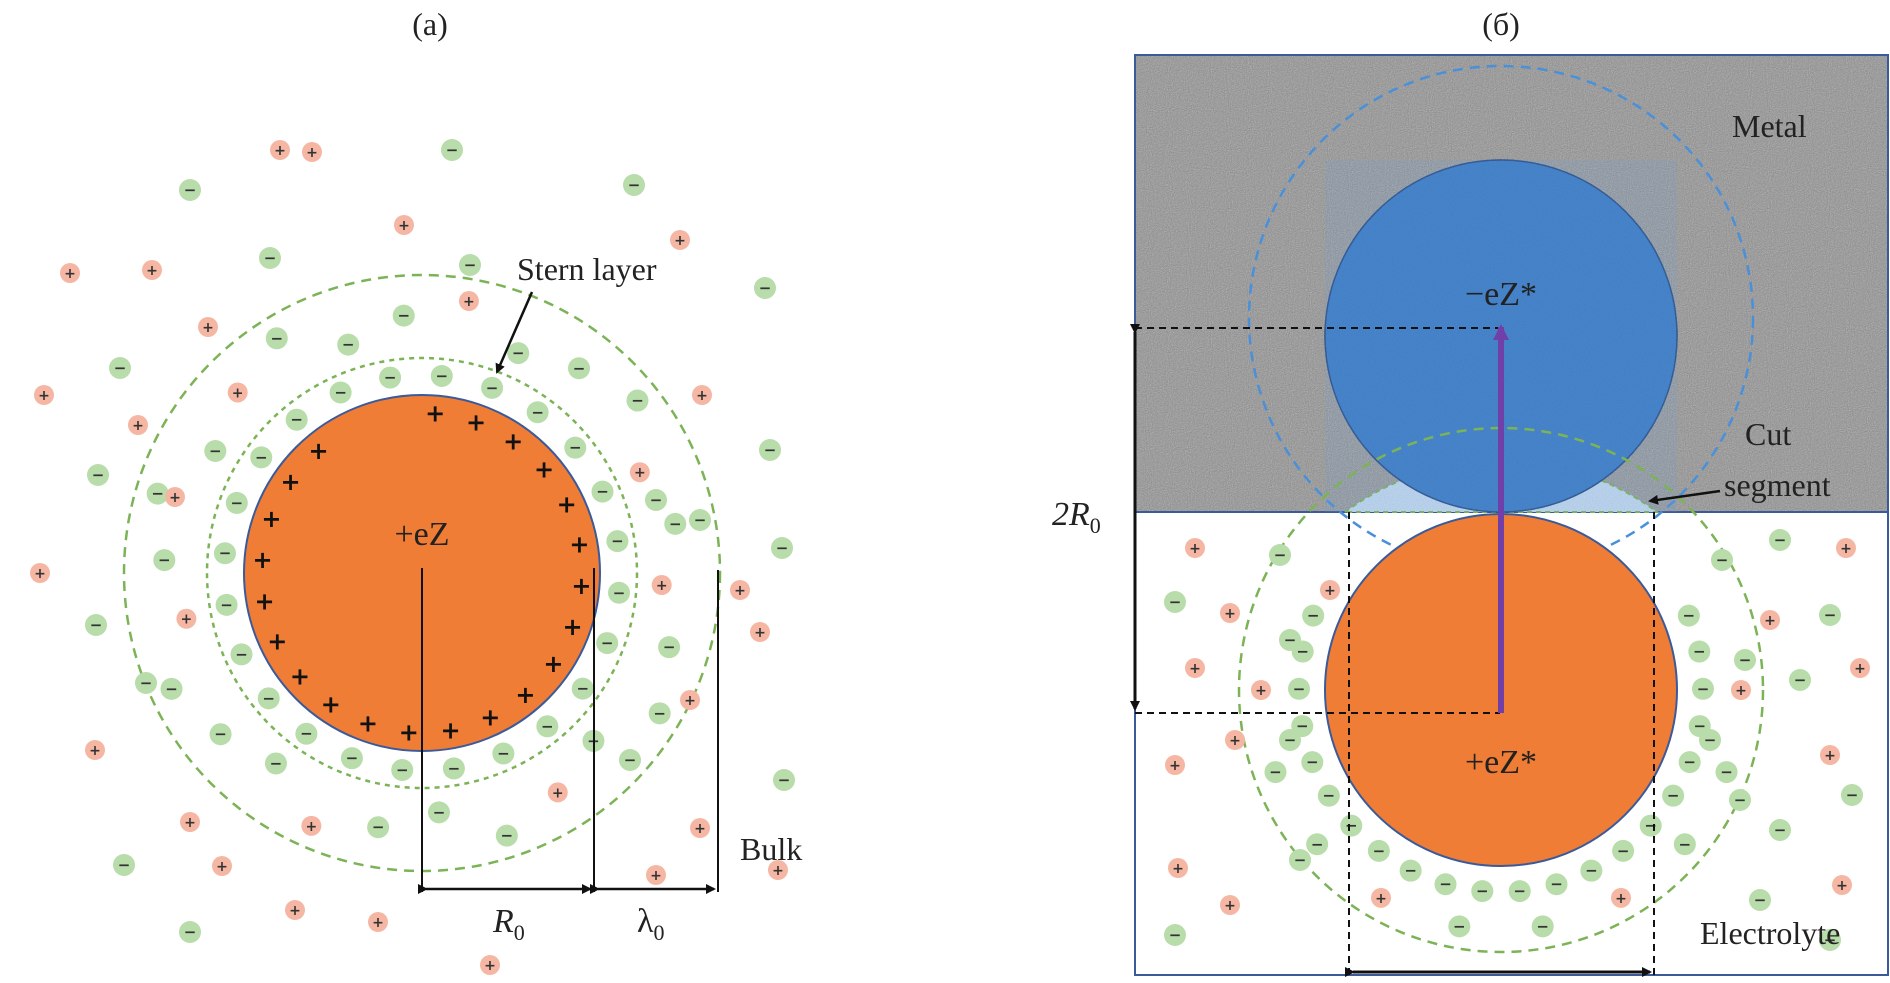  Describe the element at coordinates (1684, 497) in the screenshot. I see `cut-segment-pointer` at that location.